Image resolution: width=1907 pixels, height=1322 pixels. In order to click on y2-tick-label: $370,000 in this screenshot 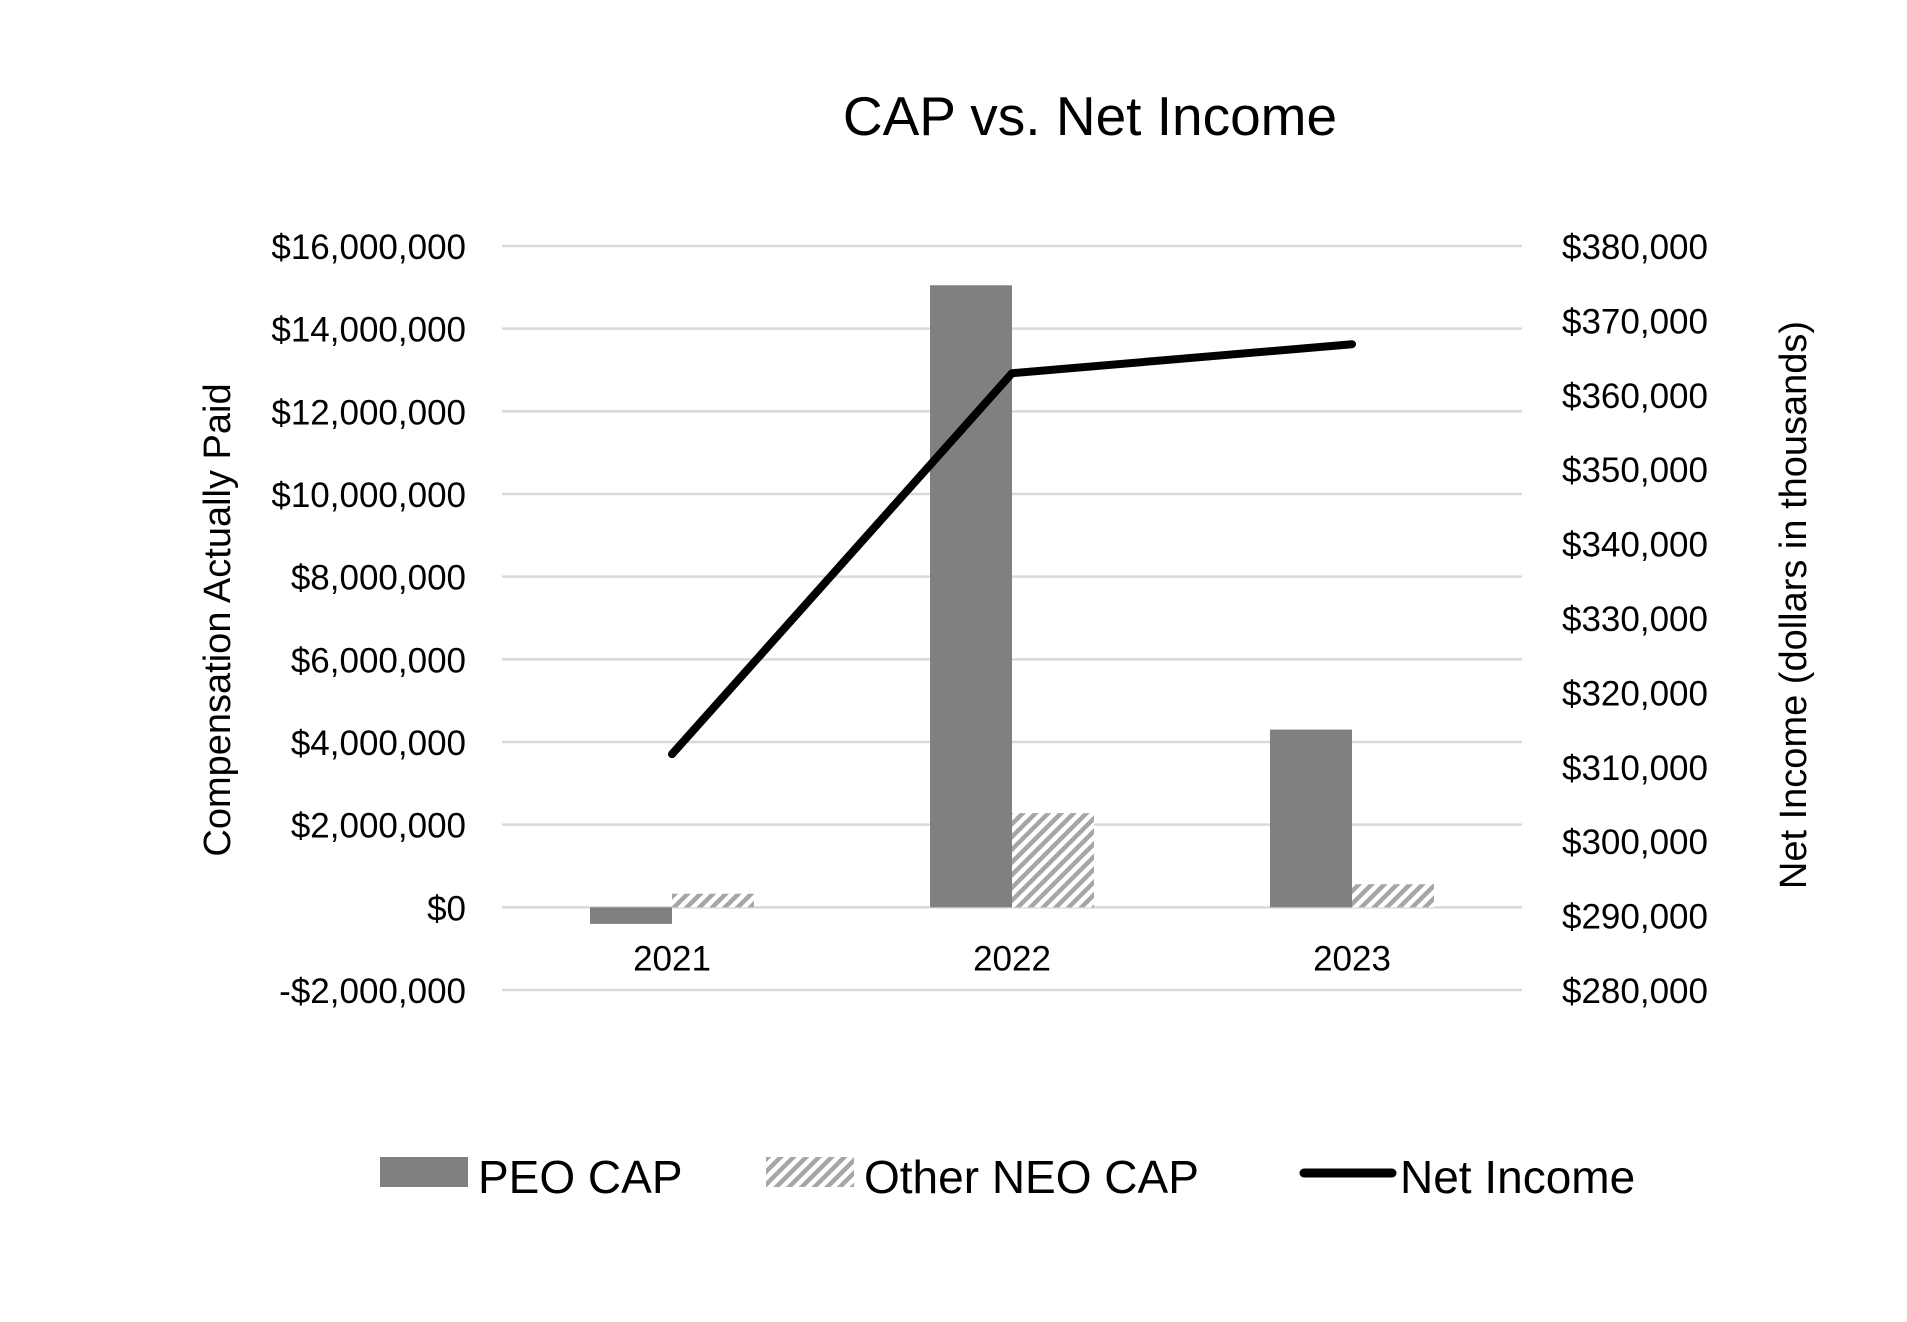, I will do `click(1635, 321)`.